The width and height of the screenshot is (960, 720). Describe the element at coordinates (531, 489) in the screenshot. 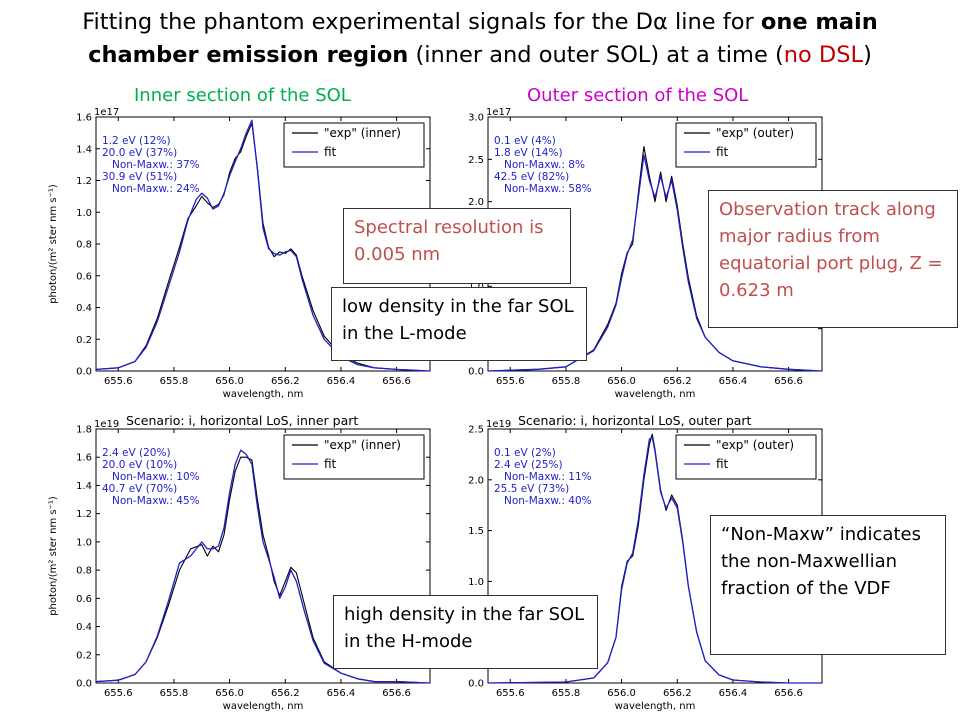

I see `fit-parameter-text: 25.5 eV (73%)` at that location.